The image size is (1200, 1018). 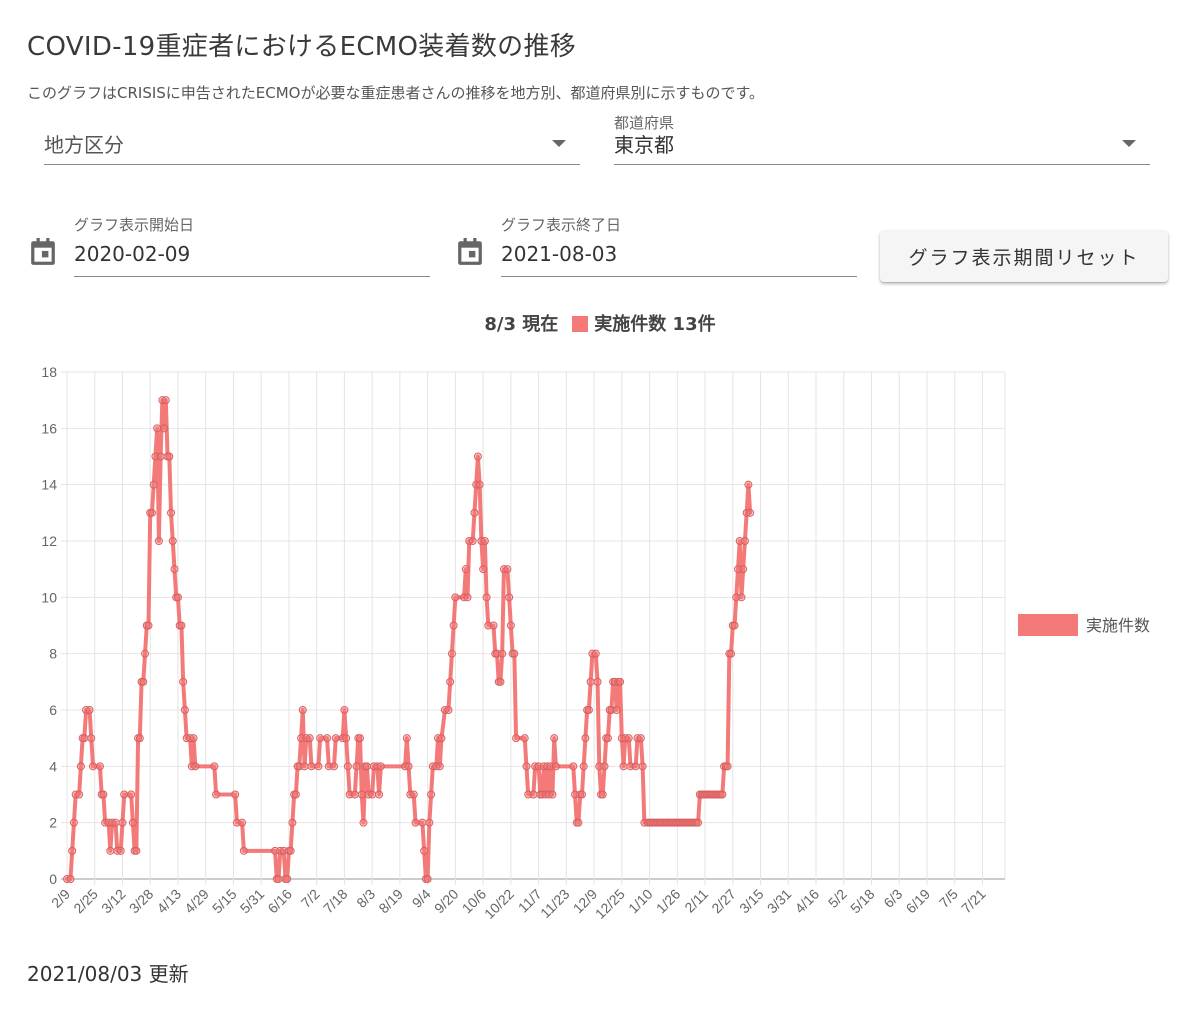 I want to click on prefecture-select: 都道府県 東京都, so click(x=882, y=139).